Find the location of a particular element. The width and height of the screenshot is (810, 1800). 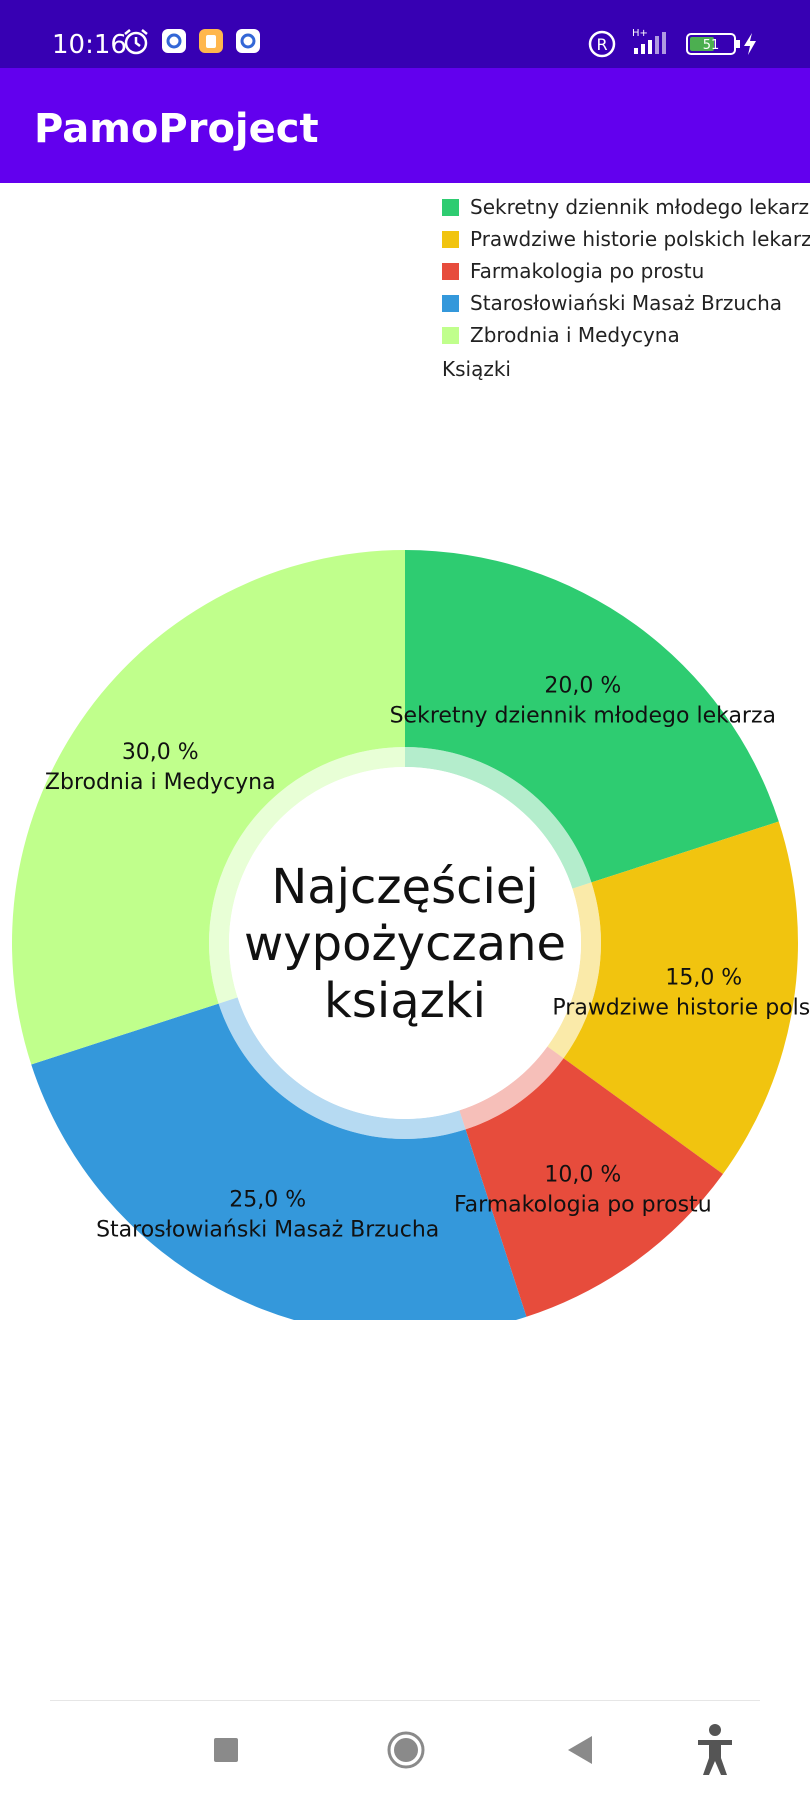

legend-label: Starosłowiański Masaż Brzucha is located at coordinates (626, 303).